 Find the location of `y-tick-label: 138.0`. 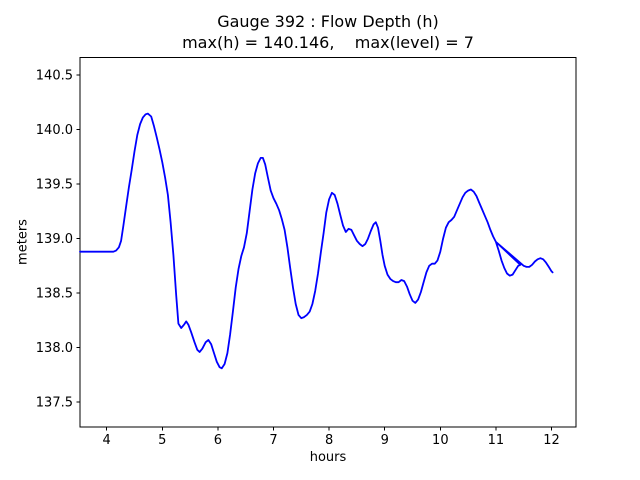

y-tick-label: 138.0 is located at coordinates (54, 348).